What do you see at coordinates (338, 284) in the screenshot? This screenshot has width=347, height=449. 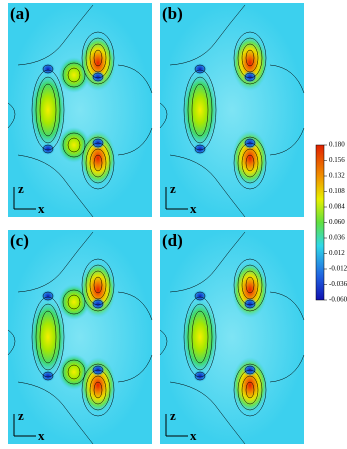 I see `colorbar-tick-label: -0.036` at bounding box center [338, 284].